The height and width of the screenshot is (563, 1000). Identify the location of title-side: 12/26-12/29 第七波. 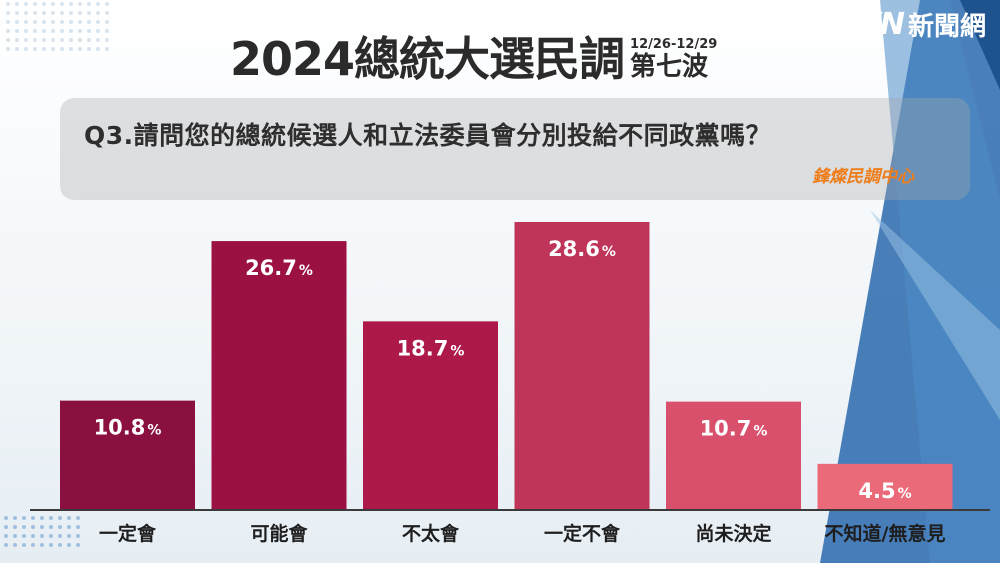
(674, 60).